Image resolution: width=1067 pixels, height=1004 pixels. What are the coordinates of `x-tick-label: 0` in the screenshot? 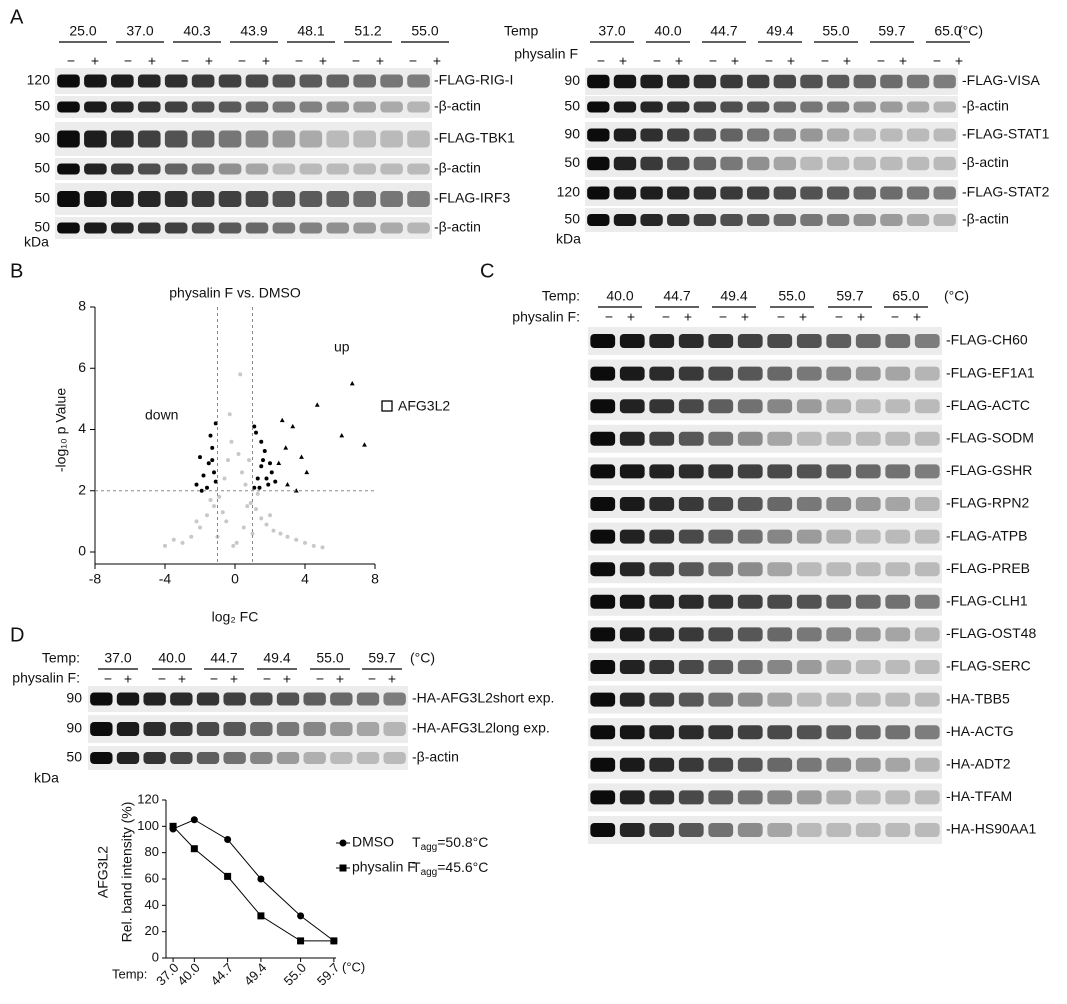 It's located at (235, 579).